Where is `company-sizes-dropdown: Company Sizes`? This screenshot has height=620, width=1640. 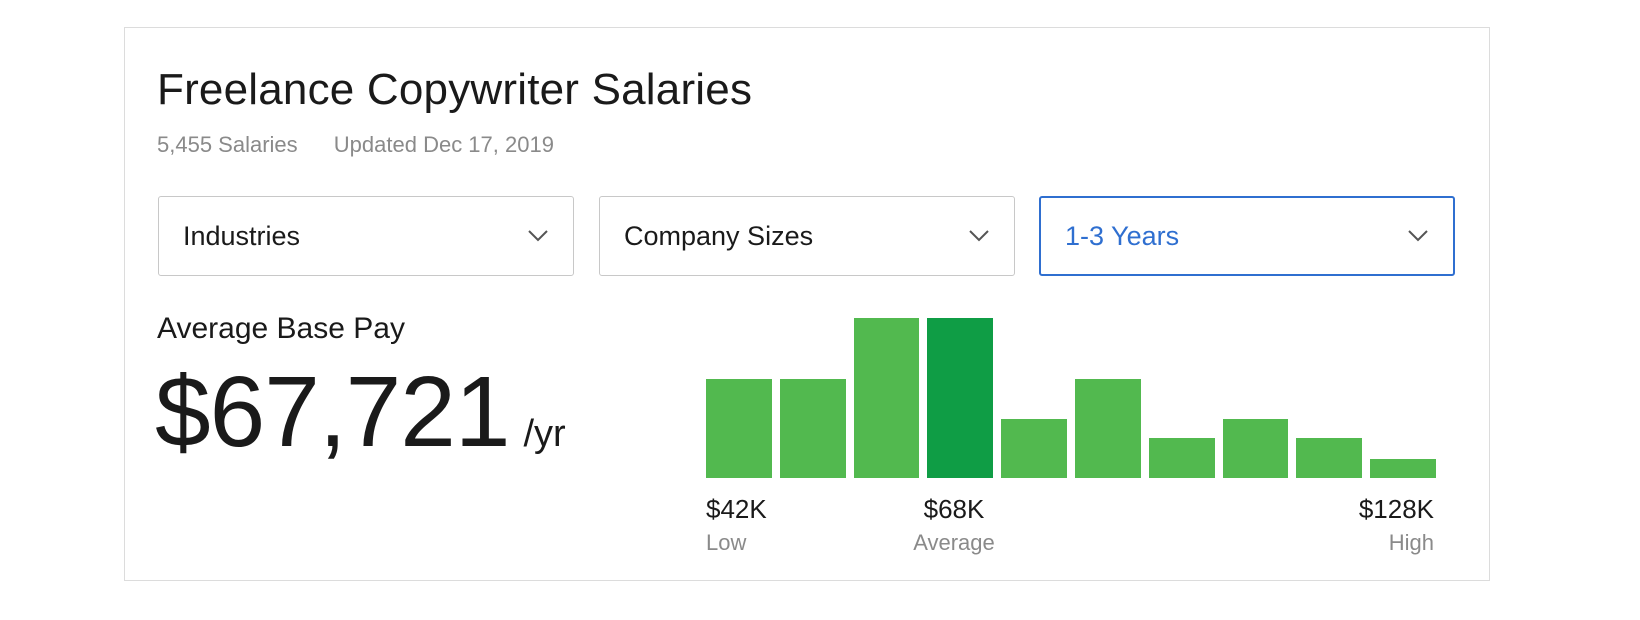 company-sizes-dropdown: Company Sizes is located at coordinates (807, 236).